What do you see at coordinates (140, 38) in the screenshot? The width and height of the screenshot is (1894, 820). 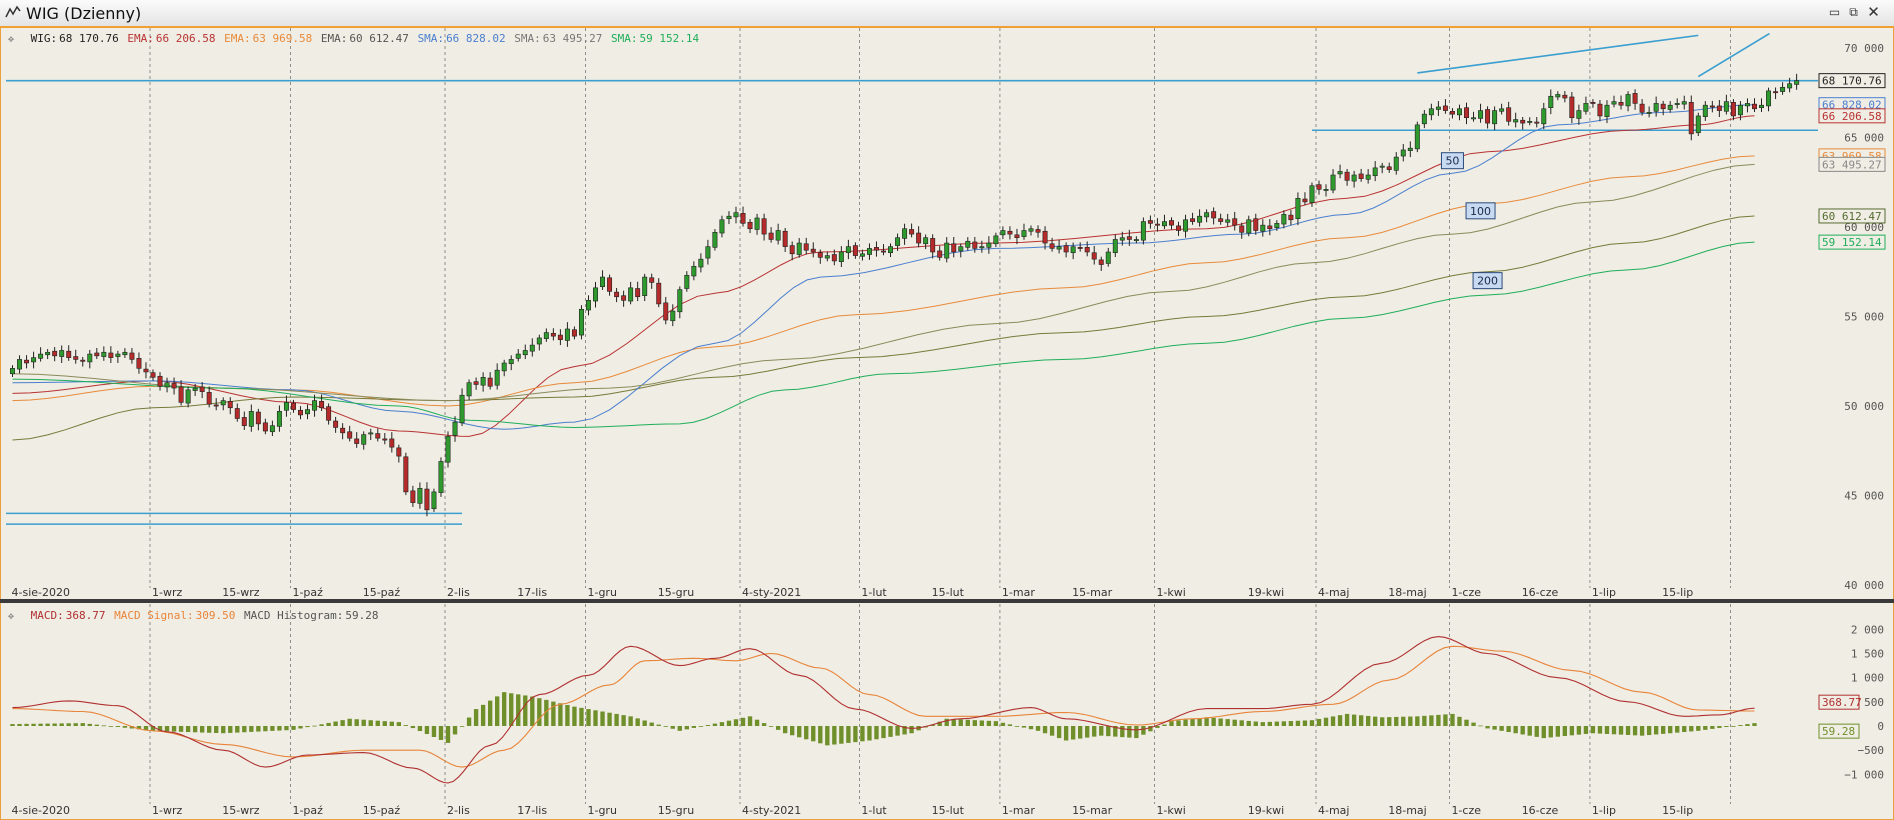 I see `legend-ema-label: EMA:` at bounding box center [140, 38].